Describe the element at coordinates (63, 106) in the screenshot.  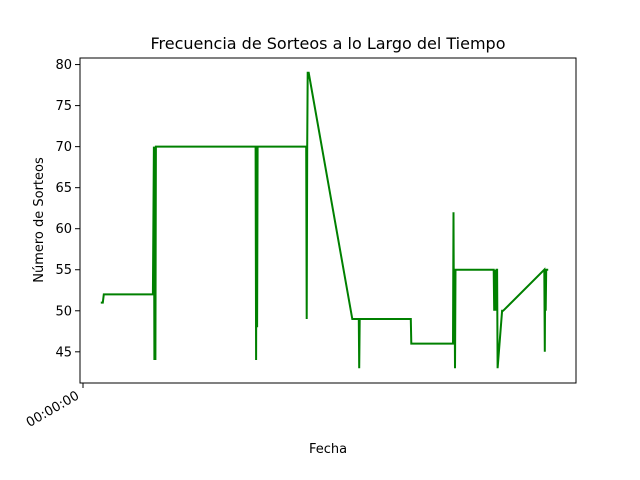
I see `y-tick-label: 75` at that location.